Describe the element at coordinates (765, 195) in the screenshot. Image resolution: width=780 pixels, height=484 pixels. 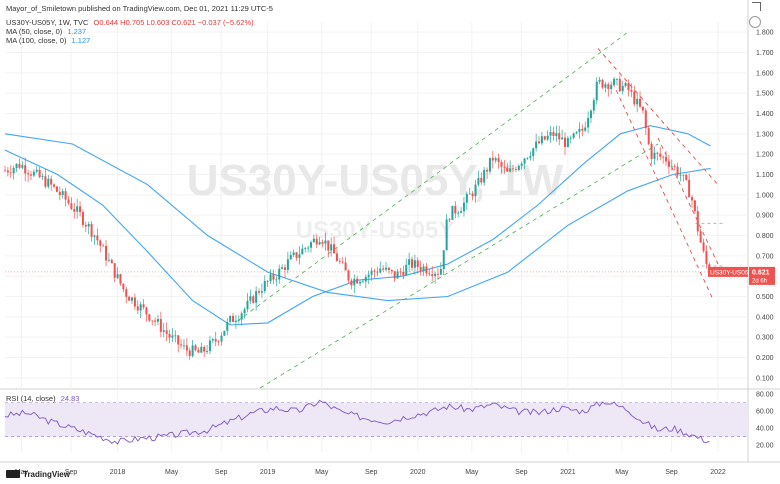
I see `y-tick-label: 1.000` at that location.